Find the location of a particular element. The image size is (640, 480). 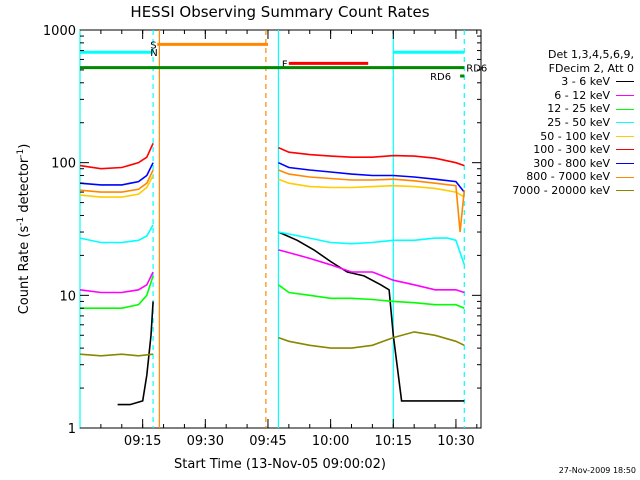

x-tick-label: 10:15 is located at coordinates (393, 441).